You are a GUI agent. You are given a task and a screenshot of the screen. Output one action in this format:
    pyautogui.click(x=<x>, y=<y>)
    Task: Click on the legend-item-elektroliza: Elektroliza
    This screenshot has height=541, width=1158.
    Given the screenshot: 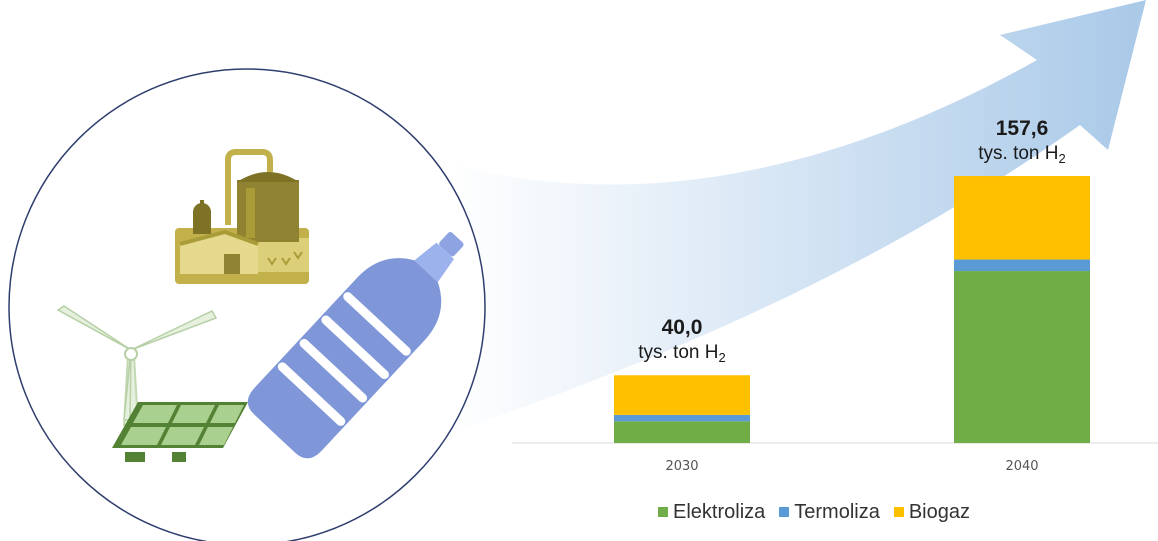 What is the action you would take?
    pyautogui.click(x=711, y=512)
    